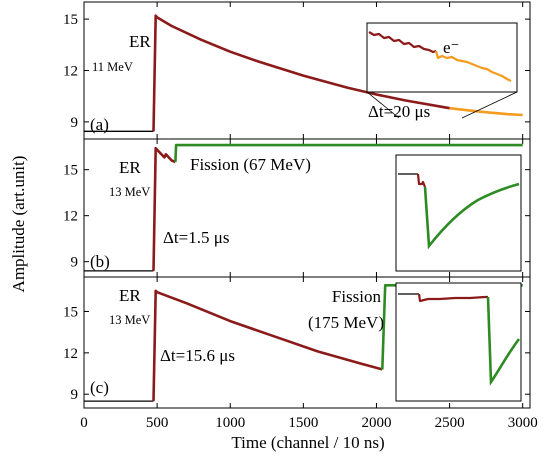 This screenshot has width=556, height=458. Describe the element at coordinates (130, 167) in the screenshot. I see `panel-b-er-label: ER` at that location.